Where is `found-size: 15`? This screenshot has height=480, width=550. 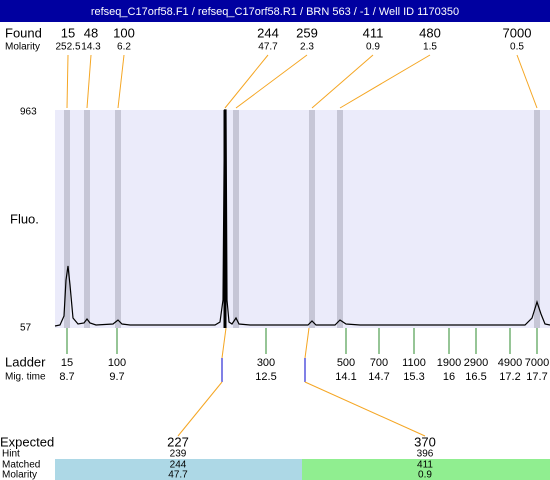
found-size: 15 is located at coordinates (68, 32).